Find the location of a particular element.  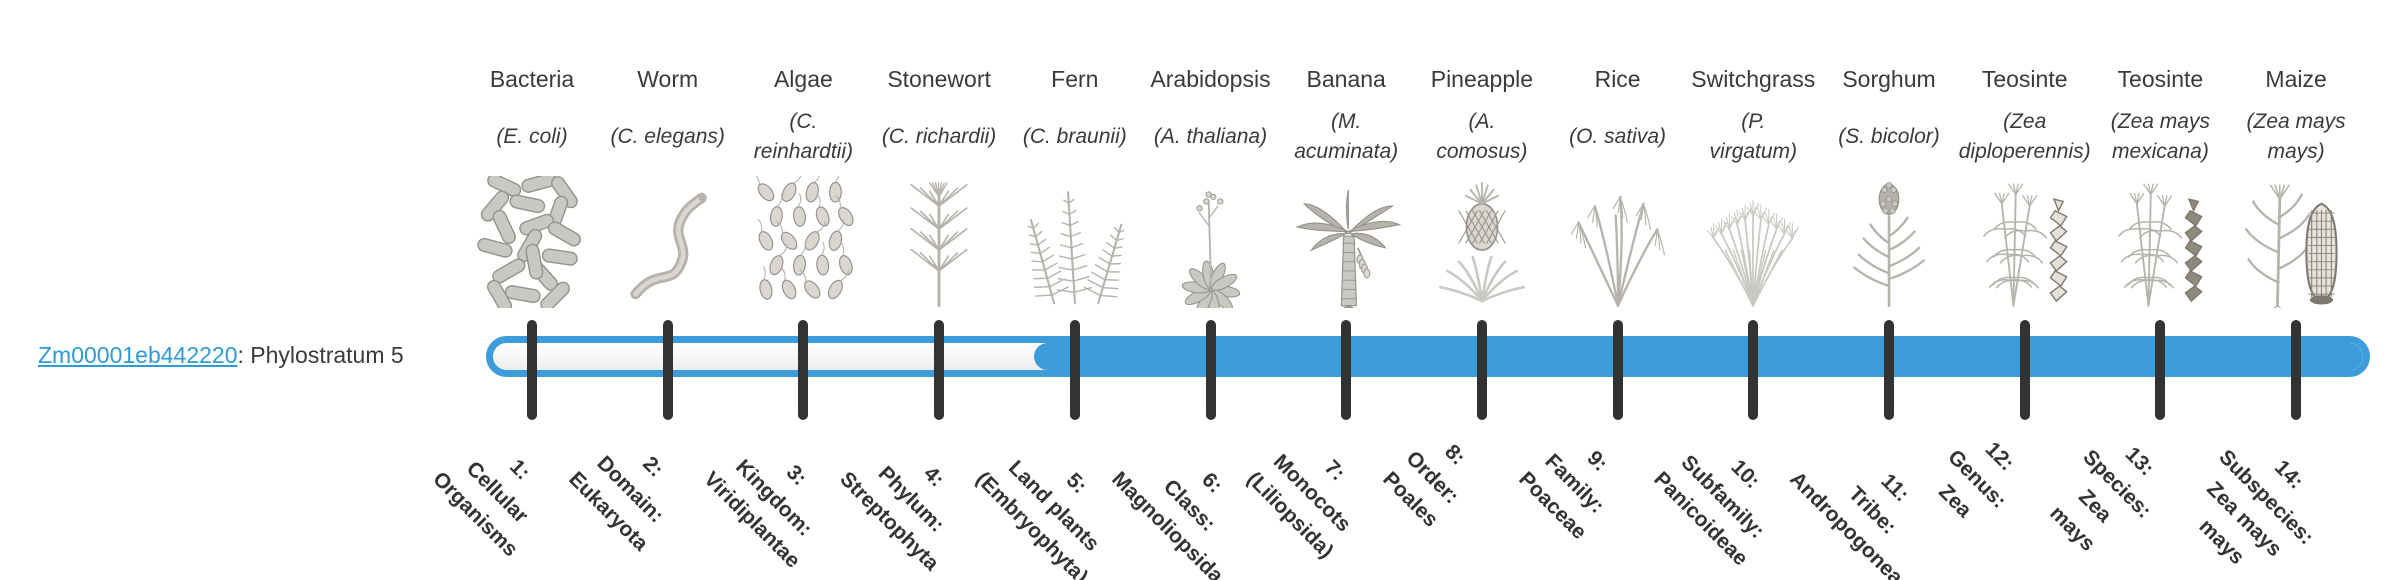

stratum-label: 1: Cellular Organisms is located at coordinates (481, 508).